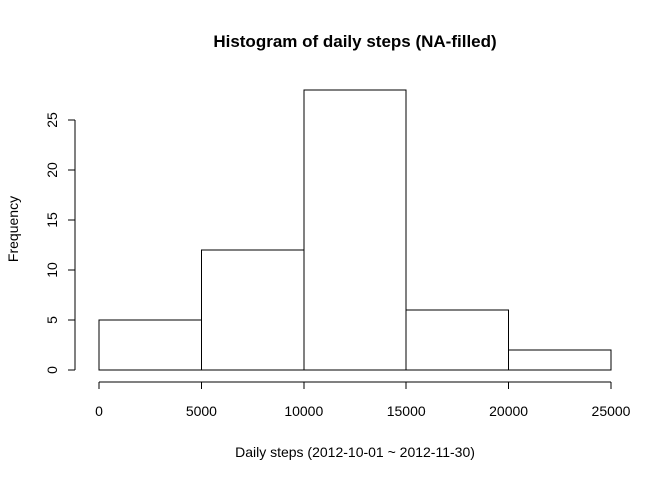 Image resolution: width=672 pixels, height=480 pixels. What do you see at coordinates (60, 243) in the screenshot?
I see `y-axis: 0 5 10 15 20 25` at bounding box center [60, 243].